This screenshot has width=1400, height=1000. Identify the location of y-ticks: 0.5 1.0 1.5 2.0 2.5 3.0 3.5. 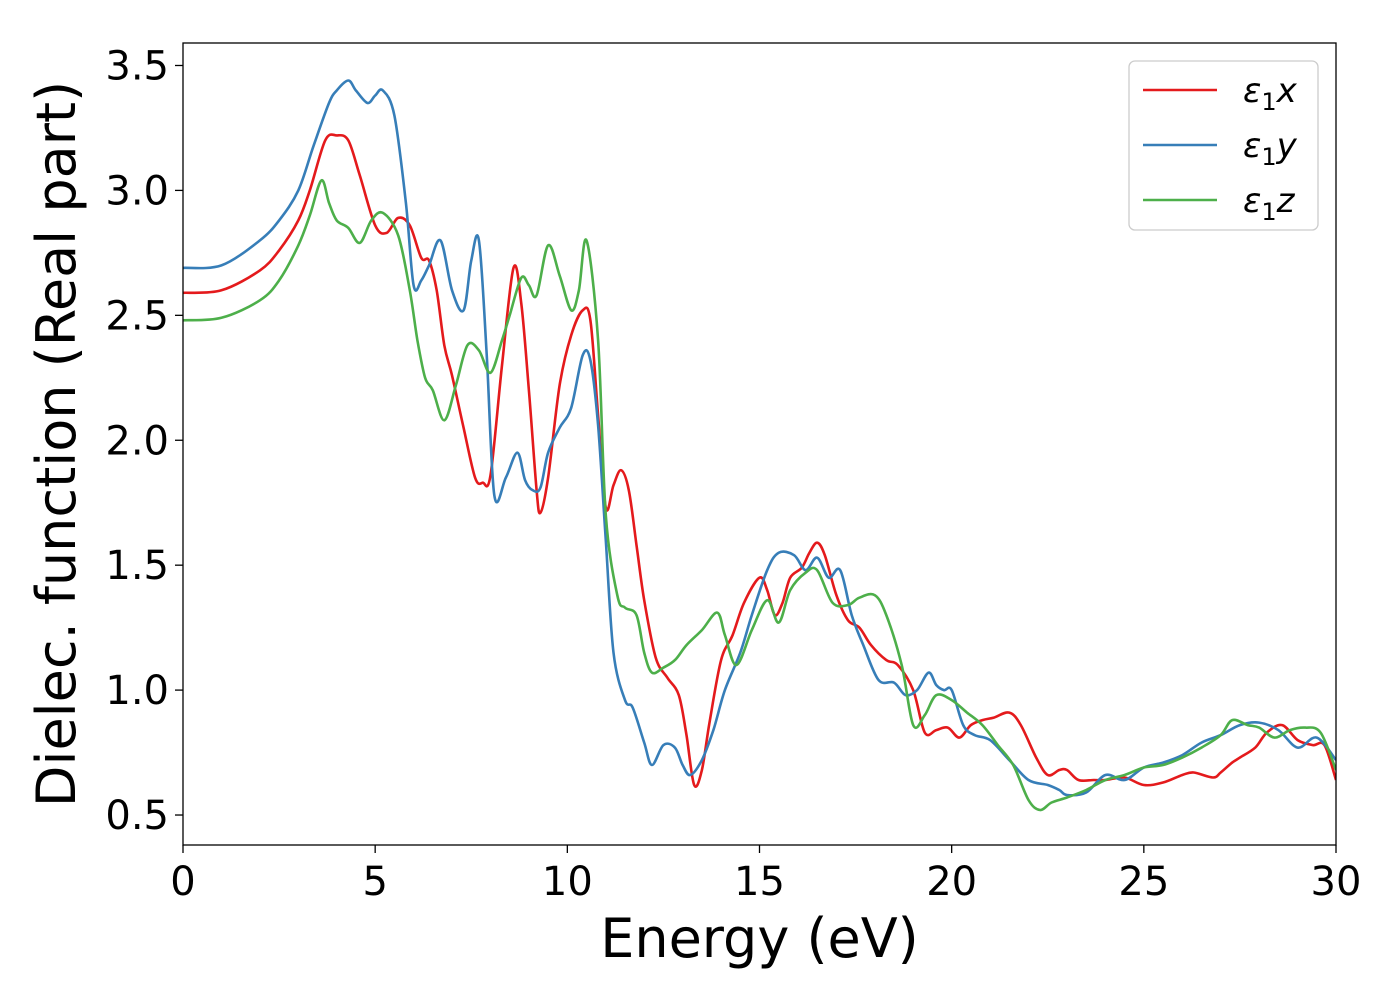
(144, 441).